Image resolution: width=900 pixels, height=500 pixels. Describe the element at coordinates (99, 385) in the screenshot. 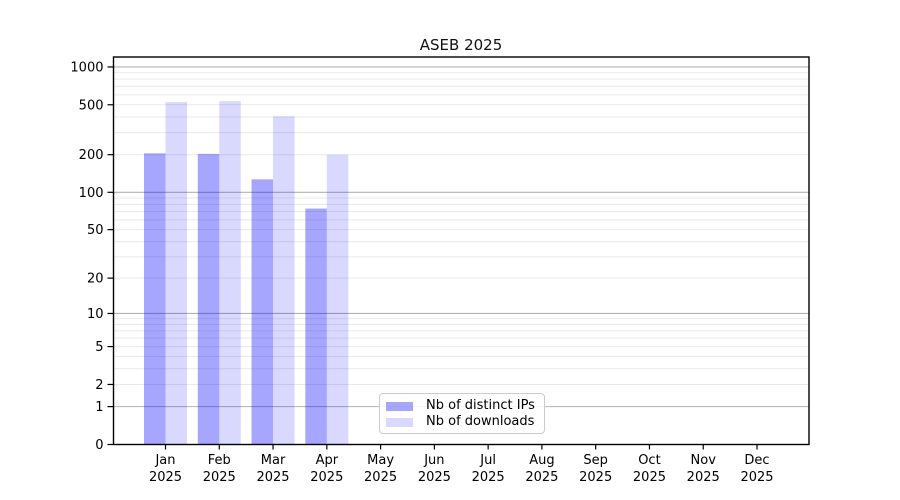

I see `y-tick-label: 2` at that location.